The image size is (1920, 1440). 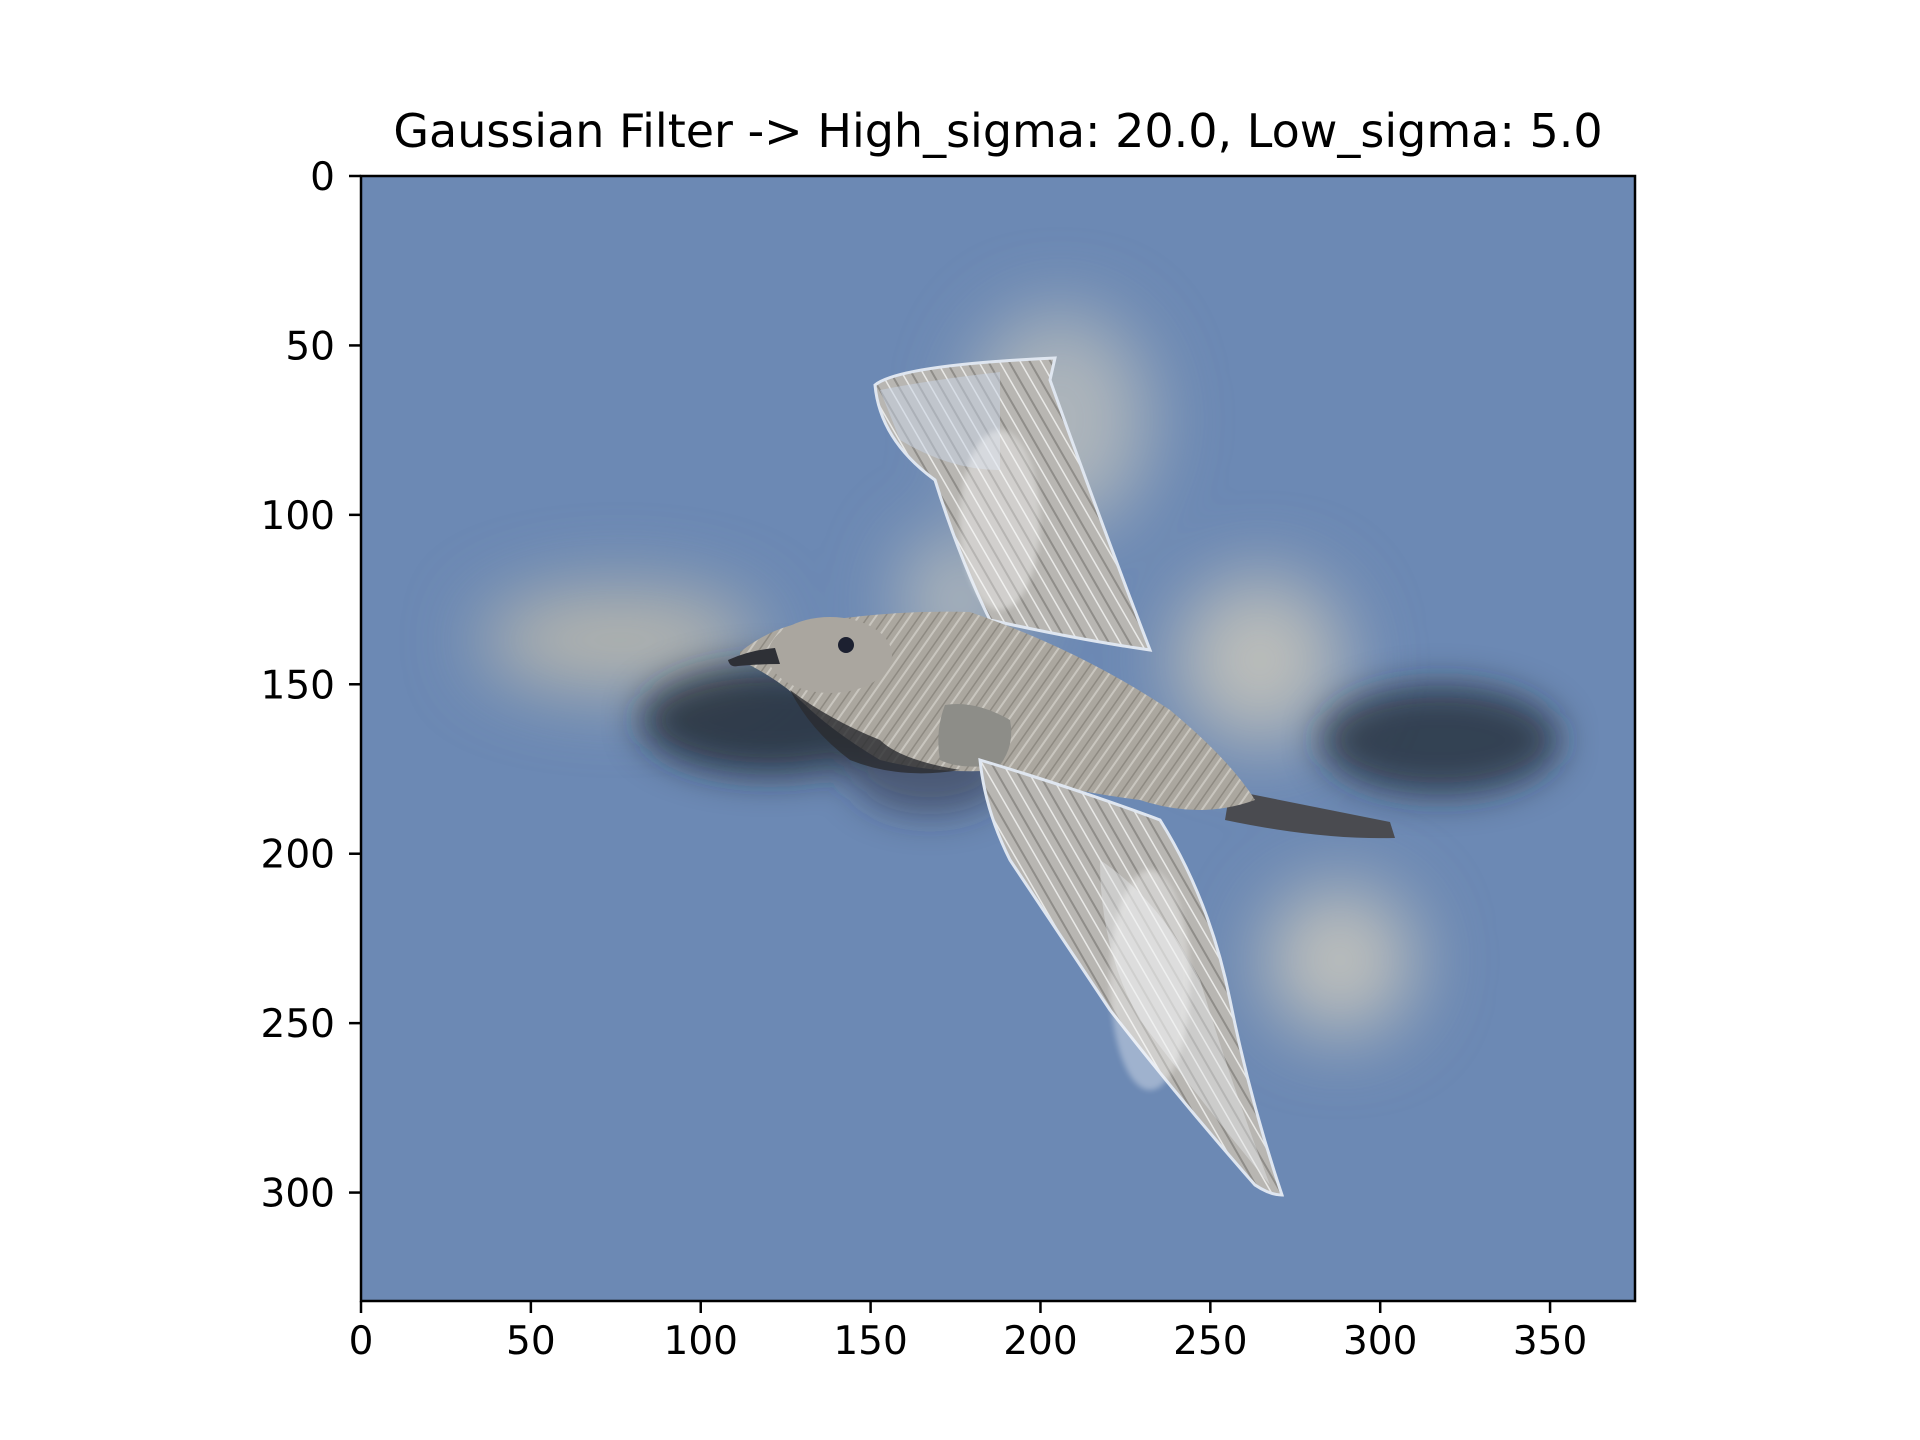 What do you see at coordinates (1380, 1341) in the screenshot?
I see `x-tick-label: 300` at bounding box center [1380, 1341].